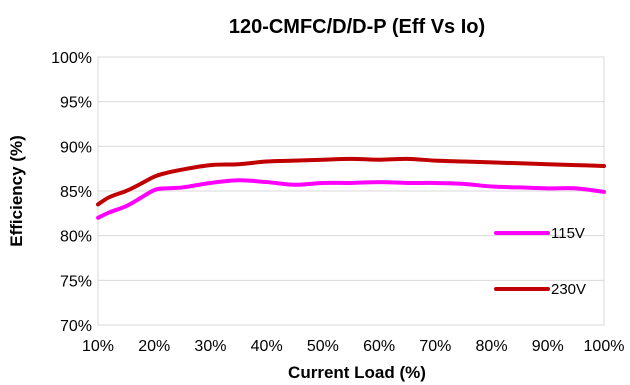 The image size is (630, 385). Describe the element at coordinates (154, 346) in the screenshot. I see `x-tick-label: 20%` at that location.